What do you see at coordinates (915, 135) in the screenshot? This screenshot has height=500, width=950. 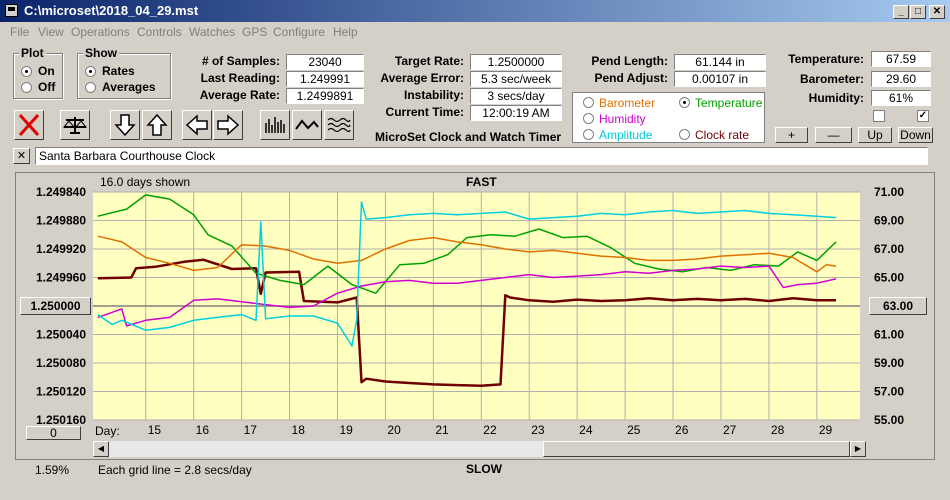 I see `down-button: Down` at bounding box center [915, 135].